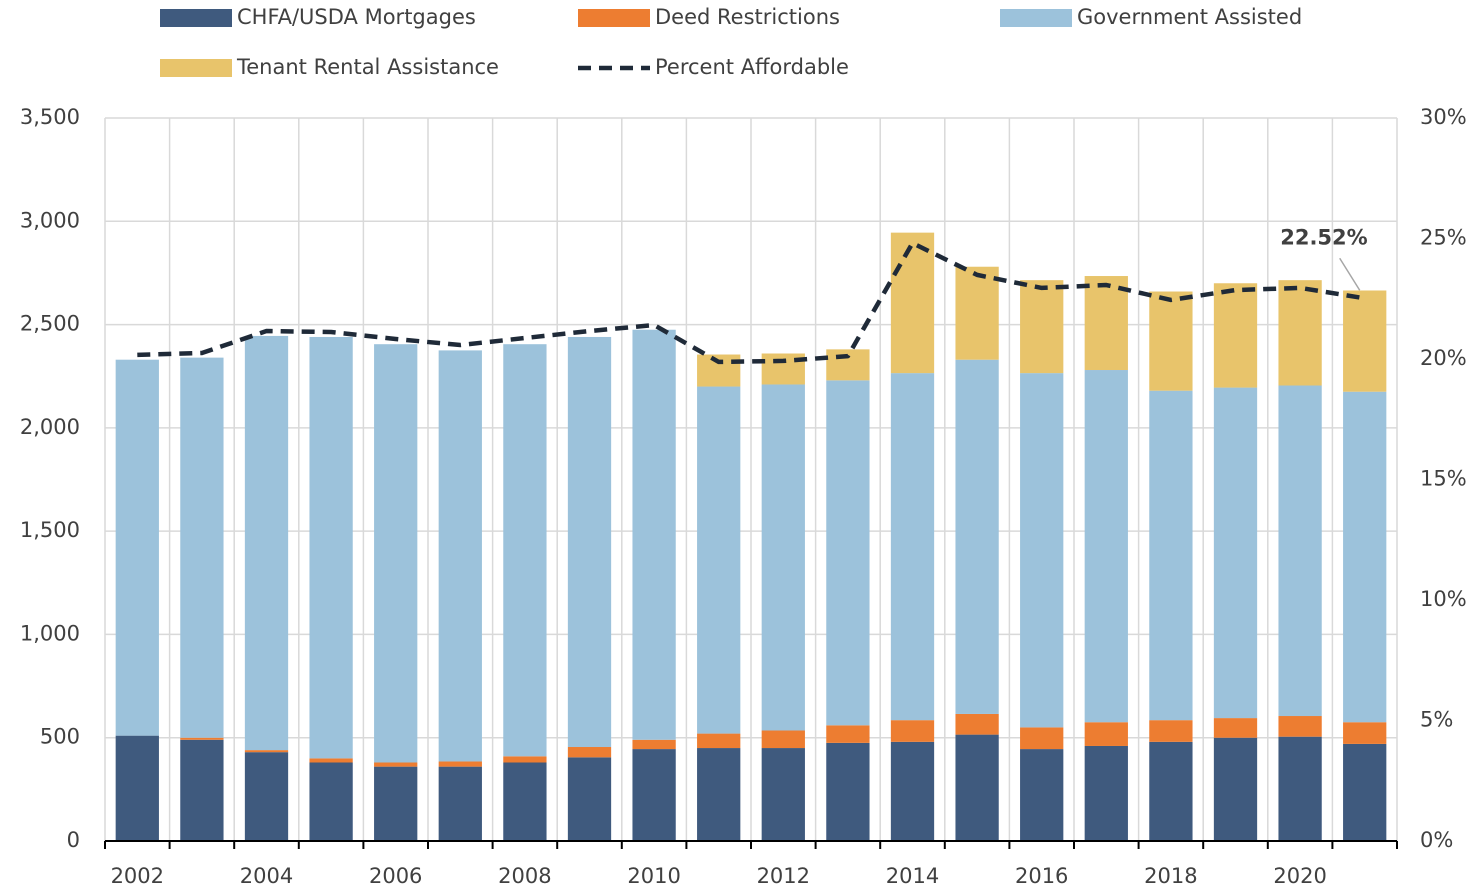 Image resolution: width=1481 pixels, height=892 pixels. Describe the element at coordinates (752, 67) in the screenshot. I see `legend-label: Percent Affordable` at that location.